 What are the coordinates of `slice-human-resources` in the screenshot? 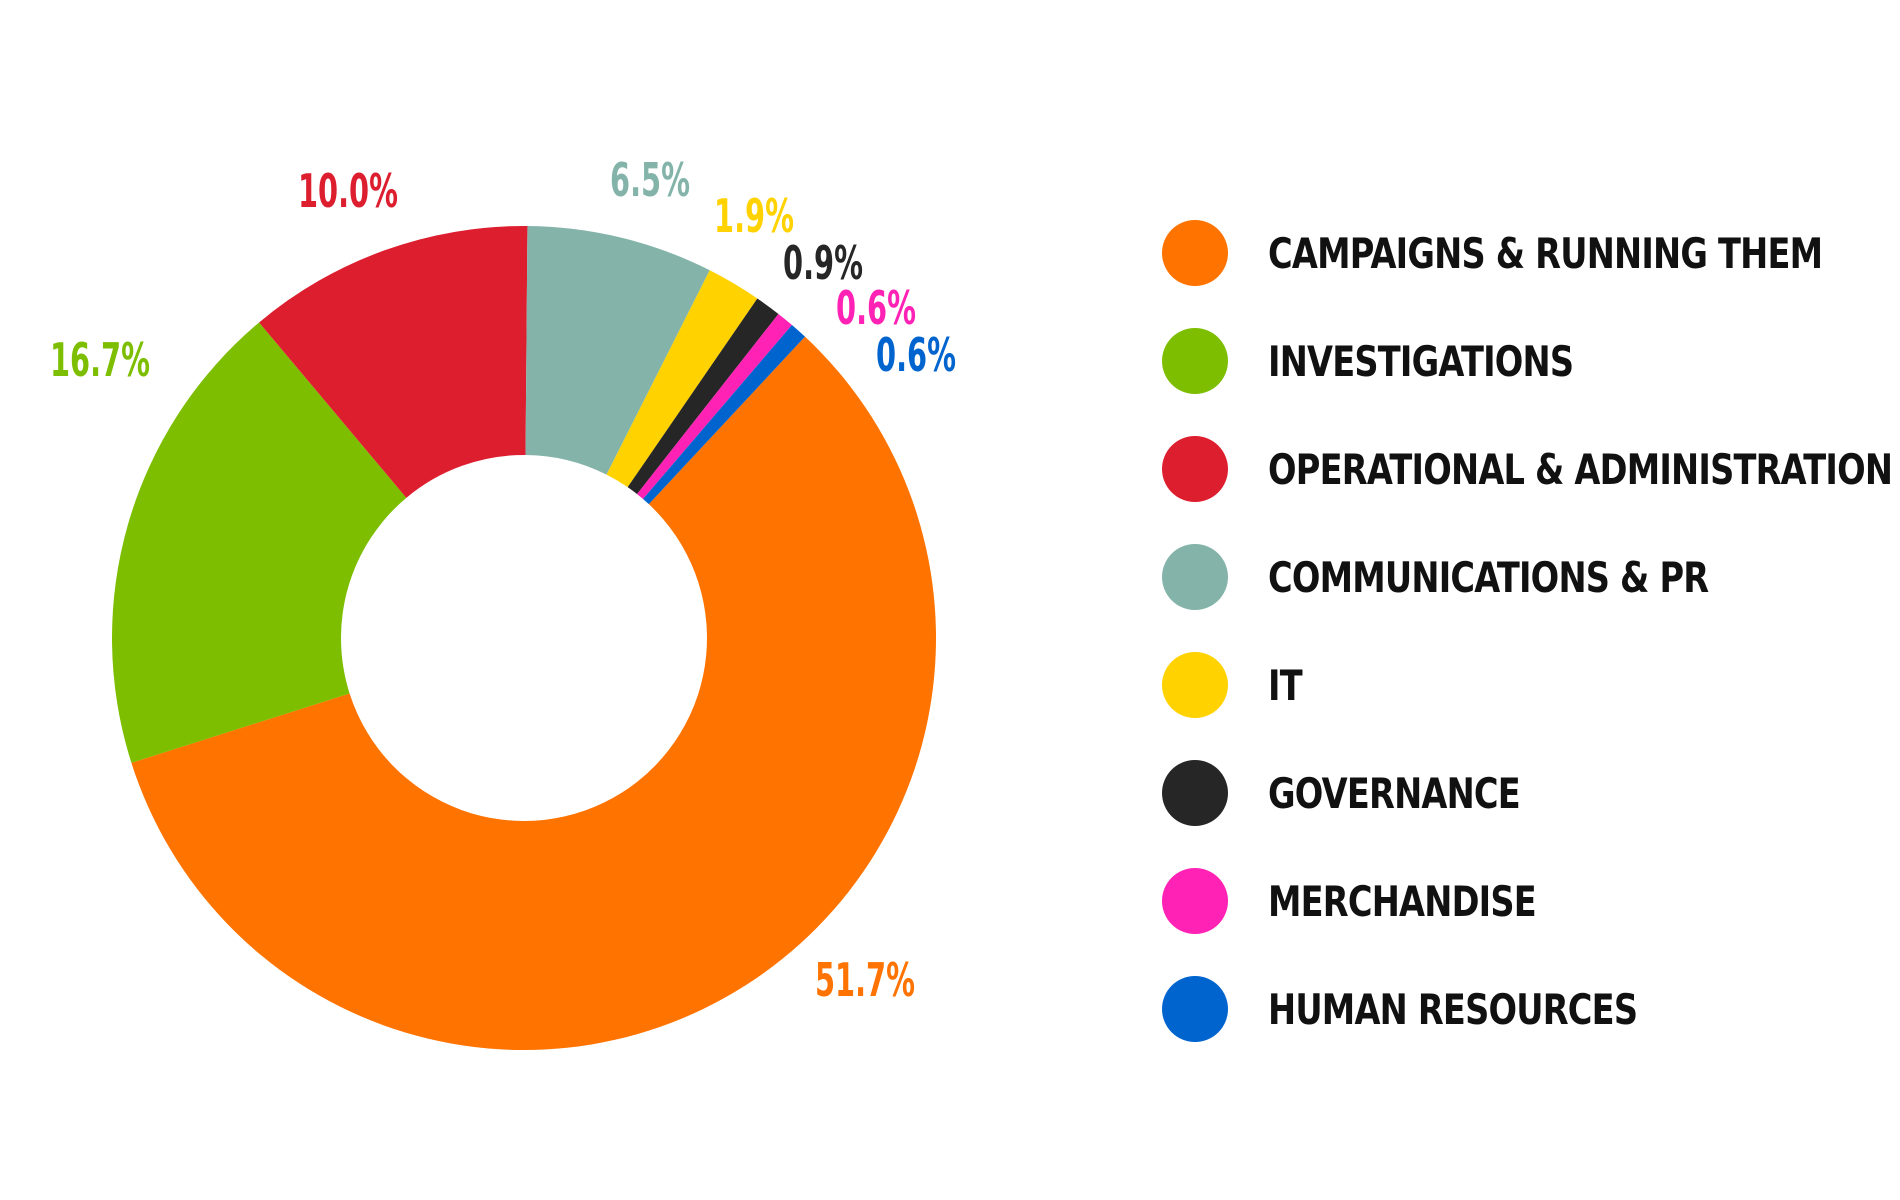 It's located at (724, 415).